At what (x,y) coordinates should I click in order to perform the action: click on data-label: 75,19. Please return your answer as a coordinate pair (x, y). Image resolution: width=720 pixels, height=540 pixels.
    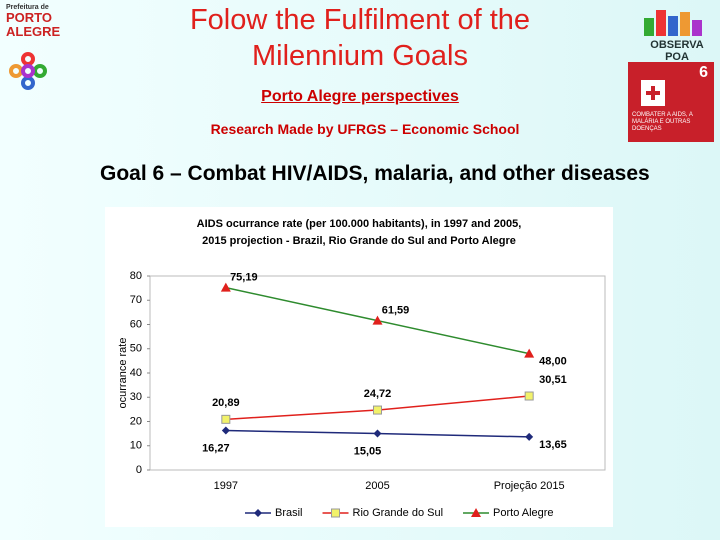
    Looking at the image, I should click on (244, 278).